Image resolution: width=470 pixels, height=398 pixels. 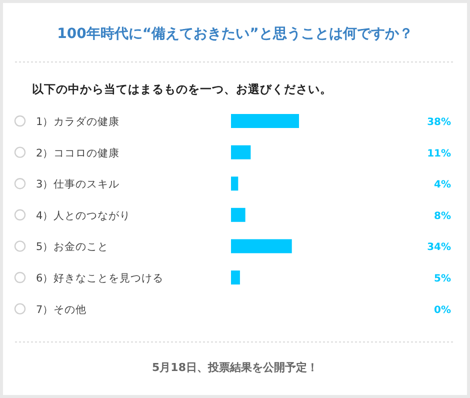 I want to click on y-tick-label: 6）好きなことを見つける, so click(x=100, y=278).